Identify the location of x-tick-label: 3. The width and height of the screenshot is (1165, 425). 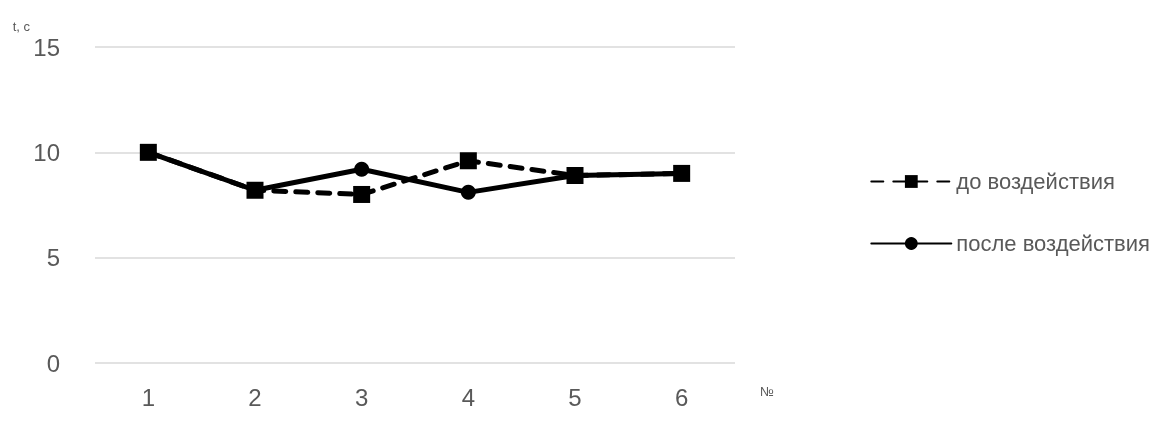
(361, 397).